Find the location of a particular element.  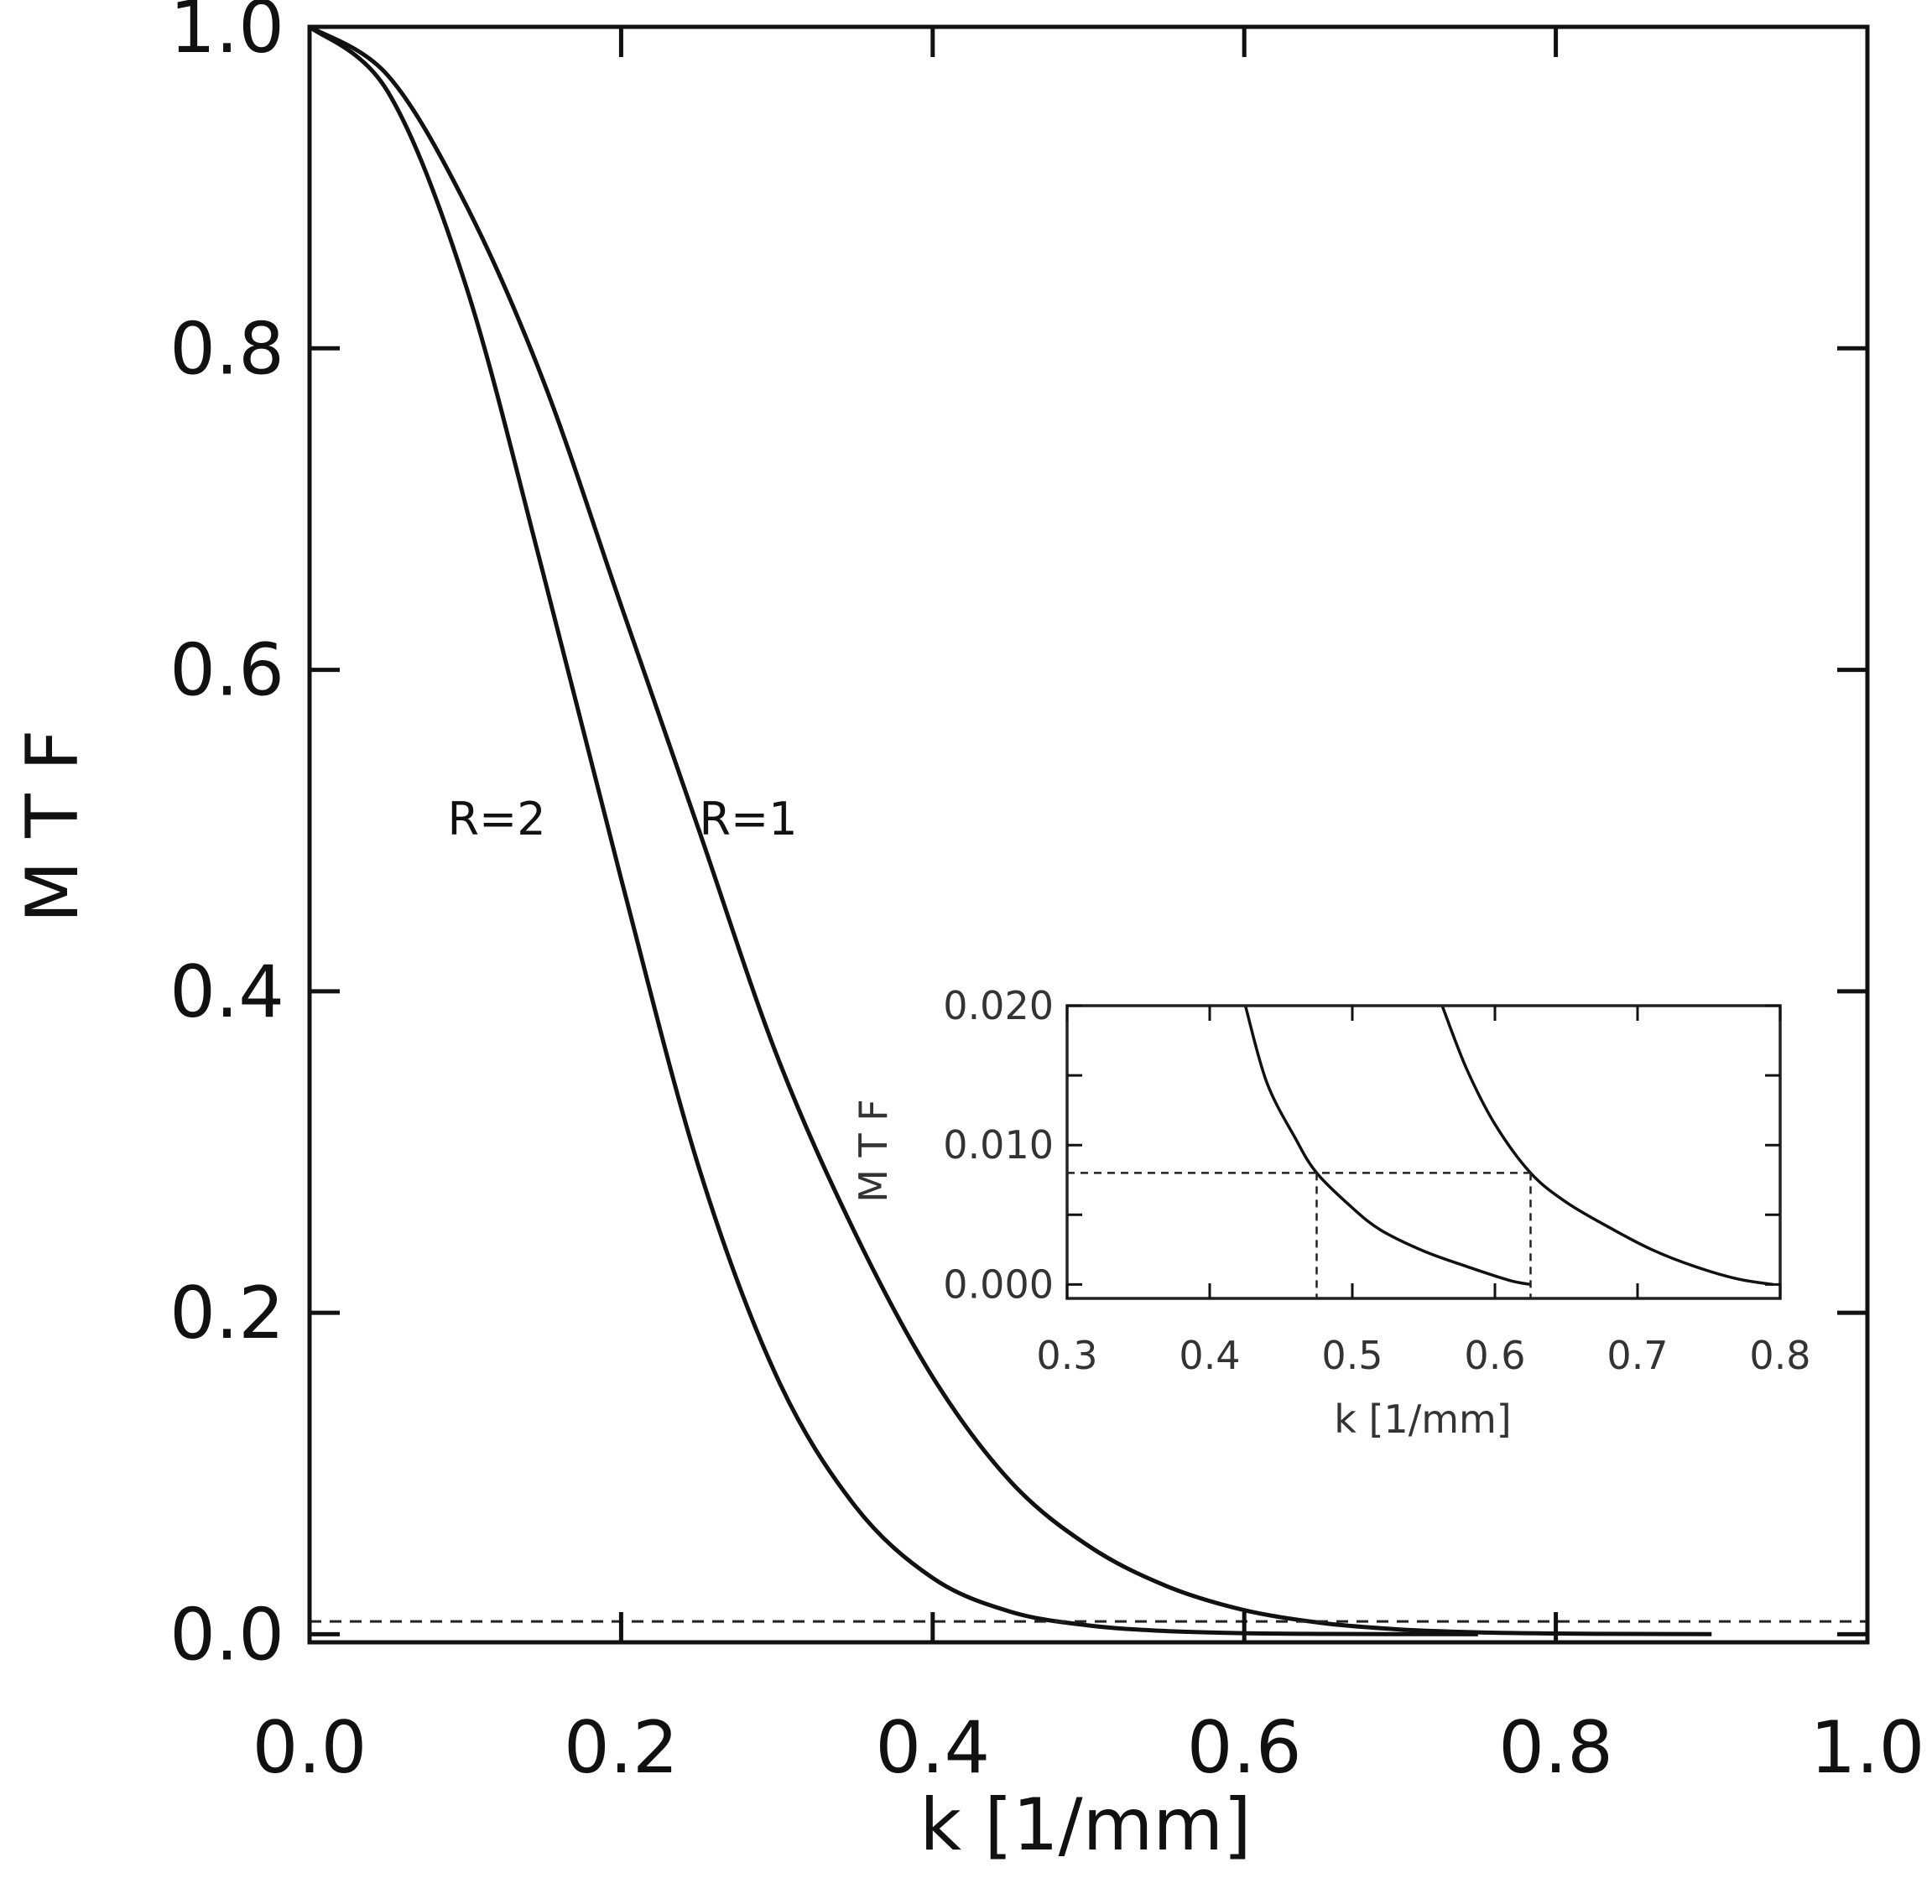

main-x-tick-labels: 0.0 0.2 0.4 0.6 0.8 1.0 is located at coordinates (1089, 1748).